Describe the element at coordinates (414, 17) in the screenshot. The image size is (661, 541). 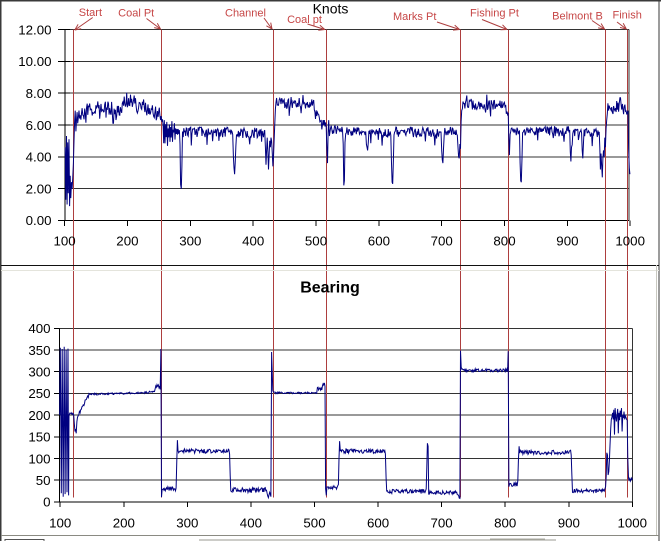
I see `svg-text: Marks Pt` at that location.